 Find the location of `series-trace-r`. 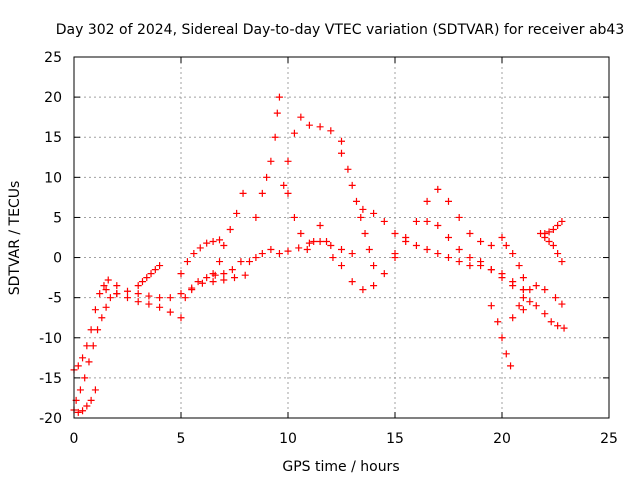

series-trace-r is located at coordinates (501, 336).